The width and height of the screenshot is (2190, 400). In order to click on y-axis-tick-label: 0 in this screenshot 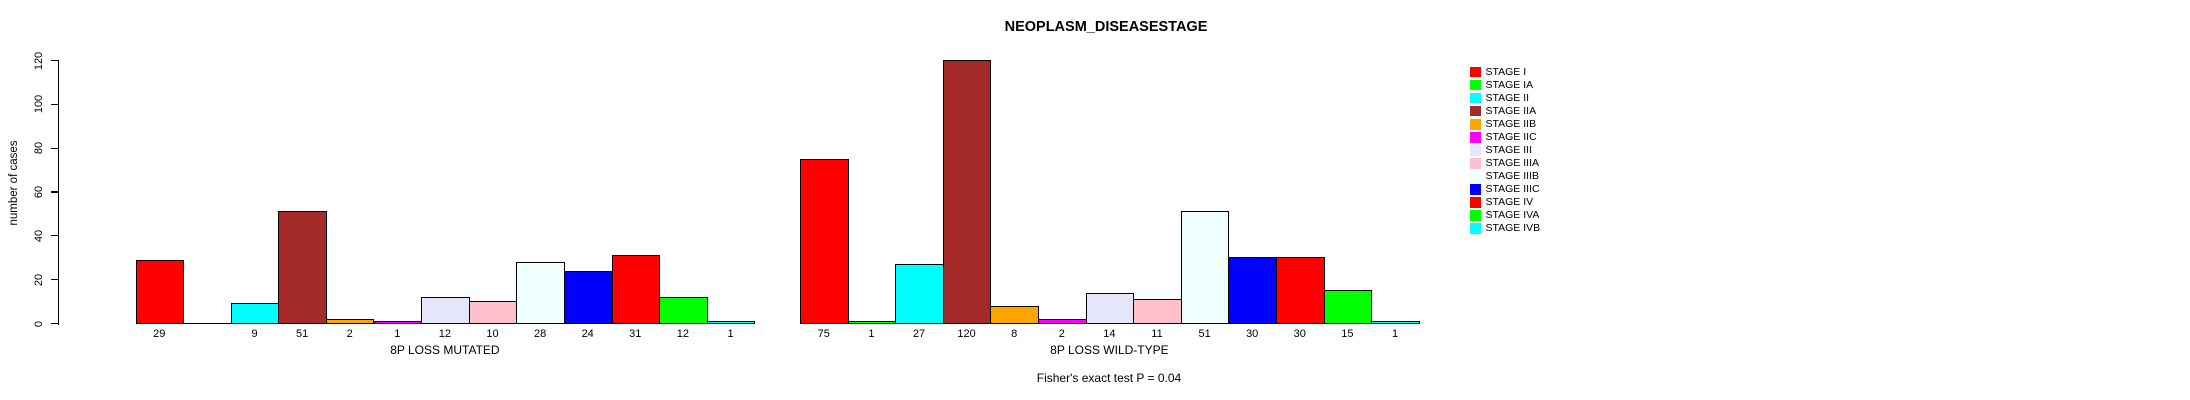, I will do `click(39, 323)`.